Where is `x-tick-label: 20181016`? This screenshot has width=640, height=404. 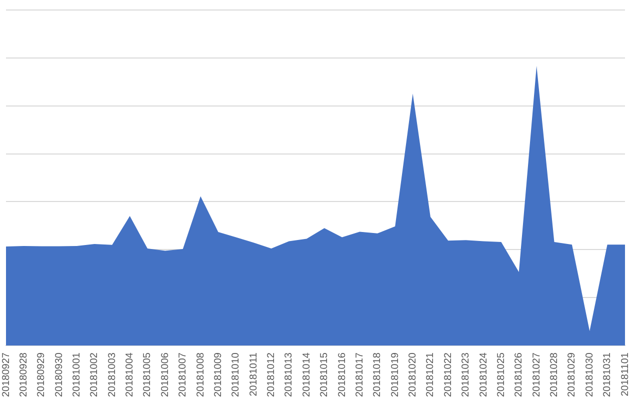
x-tick-label: 20181016 is located at coordinates (342, 375).